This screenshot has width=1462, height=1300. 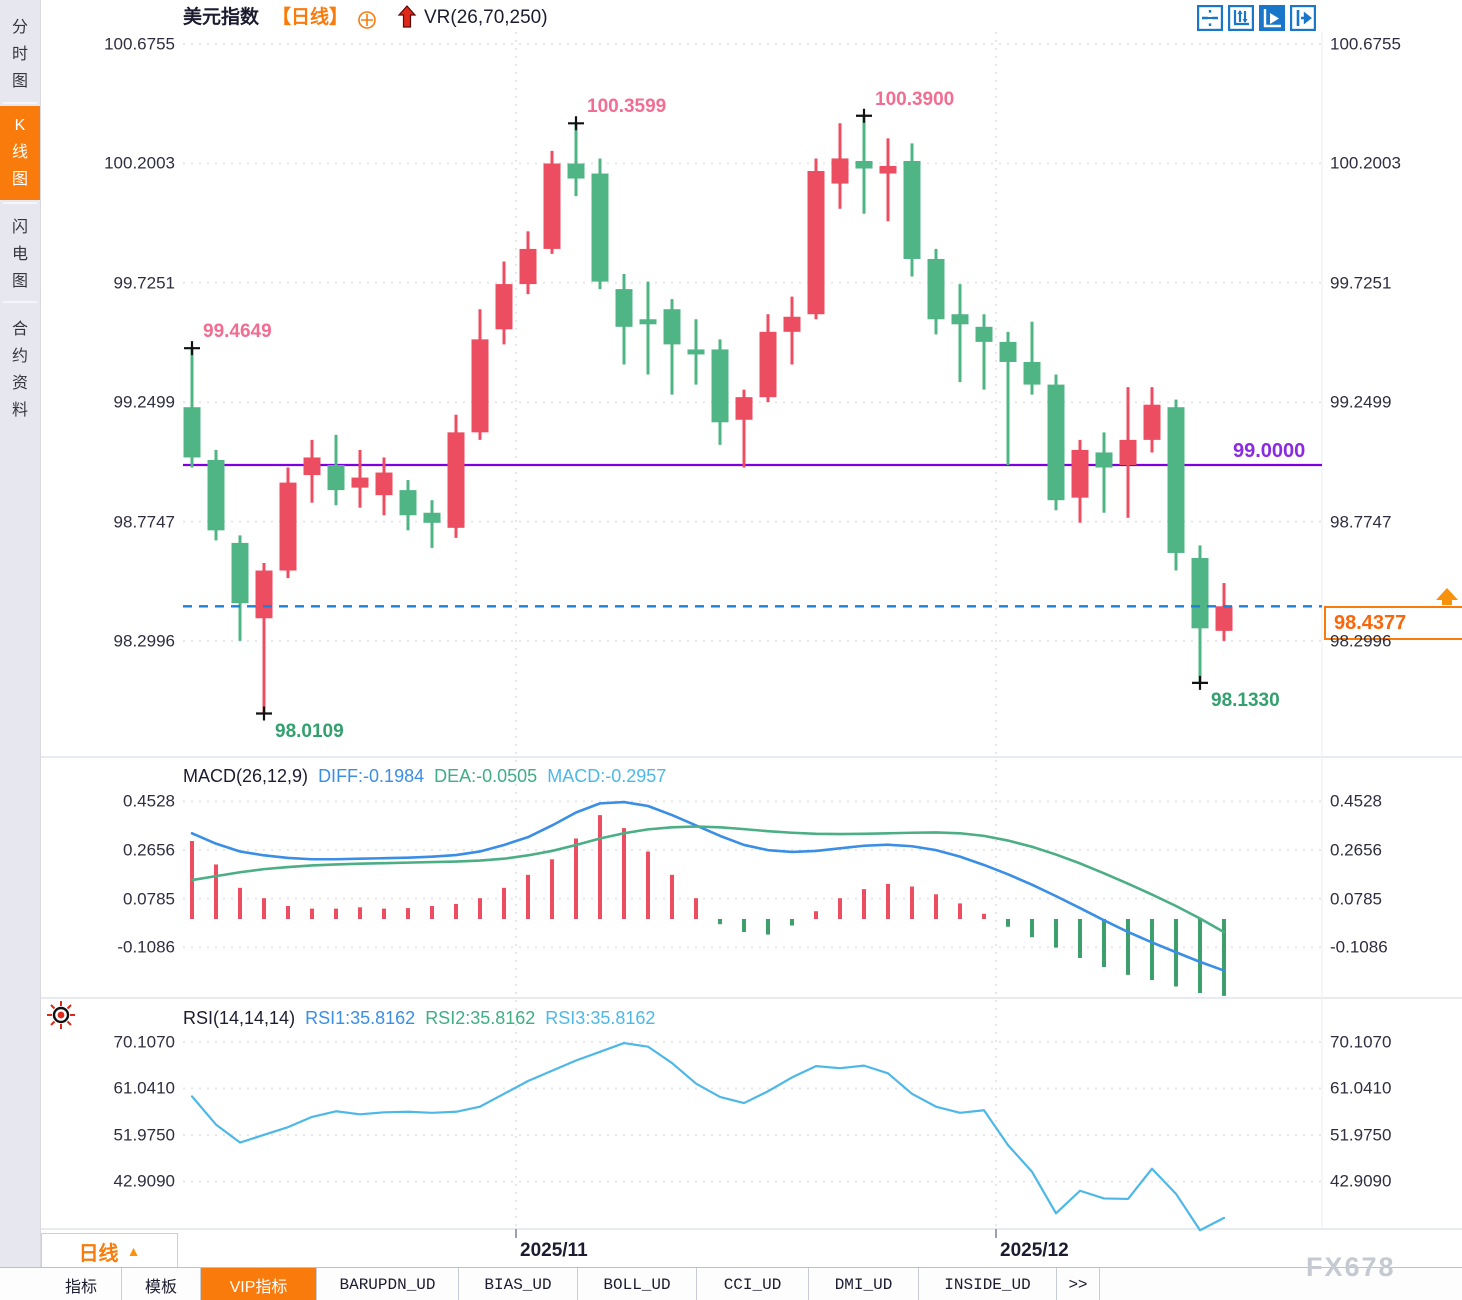 I want to click on period-tag: 【日线】, so click(x=310, y=17).